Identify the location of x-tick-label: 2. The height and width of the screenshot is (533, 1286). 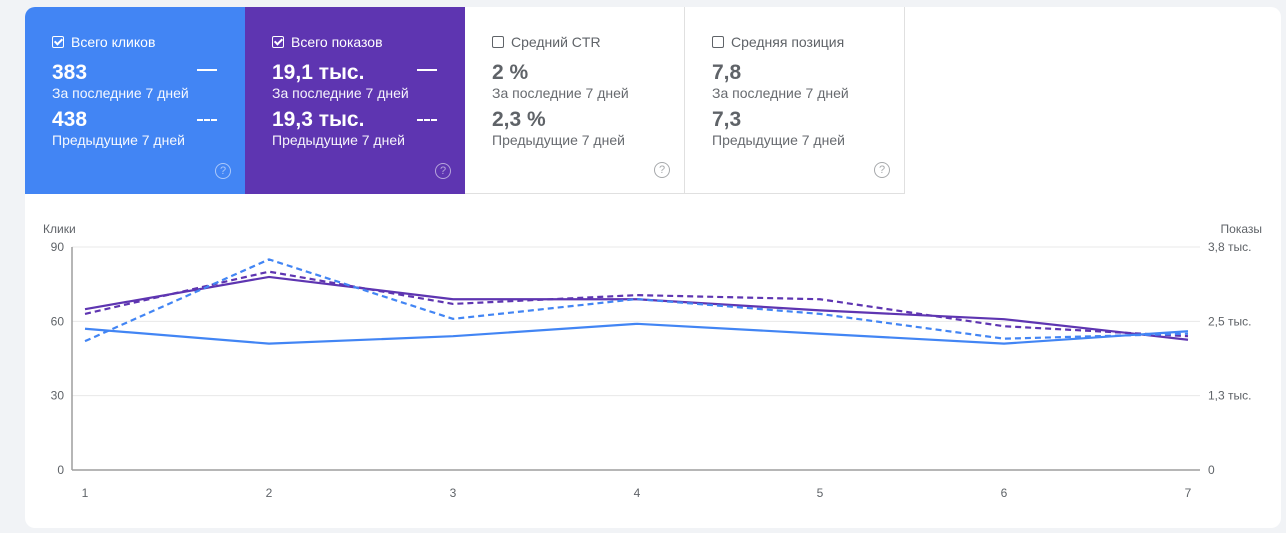
(269, 493).